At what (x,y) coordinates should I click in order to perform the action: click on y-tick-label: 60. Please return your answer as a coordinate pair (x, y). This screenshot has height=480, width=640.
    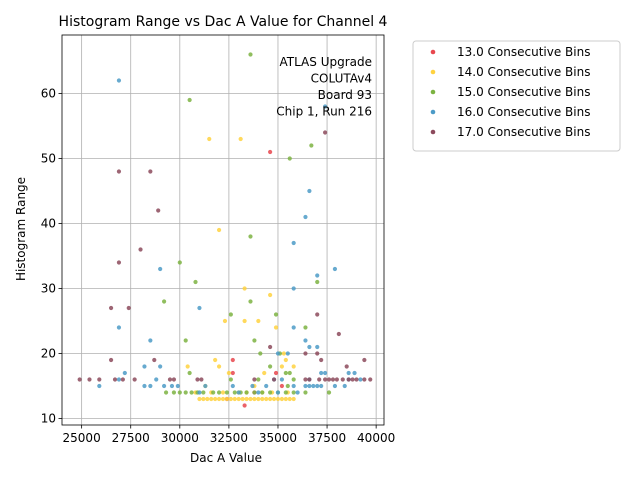
    Looking at the image, I should click on (48, 94).